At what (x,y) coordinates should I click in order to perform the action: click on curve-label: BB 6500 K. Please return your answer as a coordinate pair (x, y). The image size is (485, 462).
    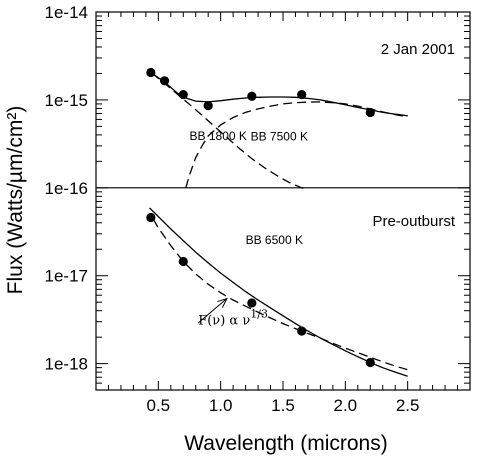
    Looking at the image, I should click on (274, 240).